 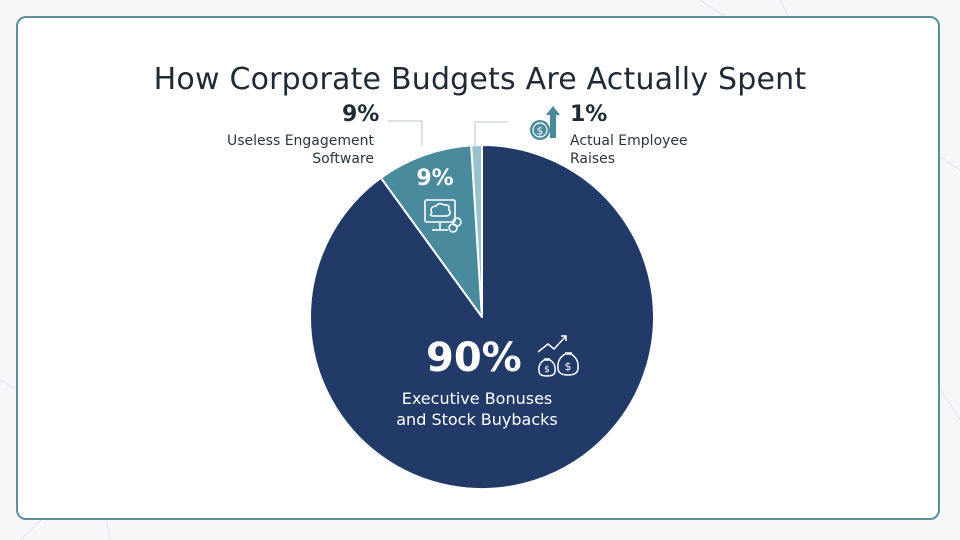 What do you see at coordinates (558, 356) in the screenshot?
I see `money-bags-growth-icon: $ $` at bounding box center [558, 356].